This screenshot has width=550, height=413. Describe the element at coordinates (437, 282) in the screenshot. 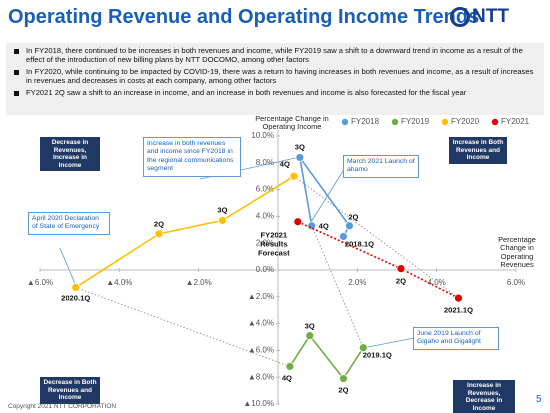

I see `x-tick-label: 4.0%` at that location.